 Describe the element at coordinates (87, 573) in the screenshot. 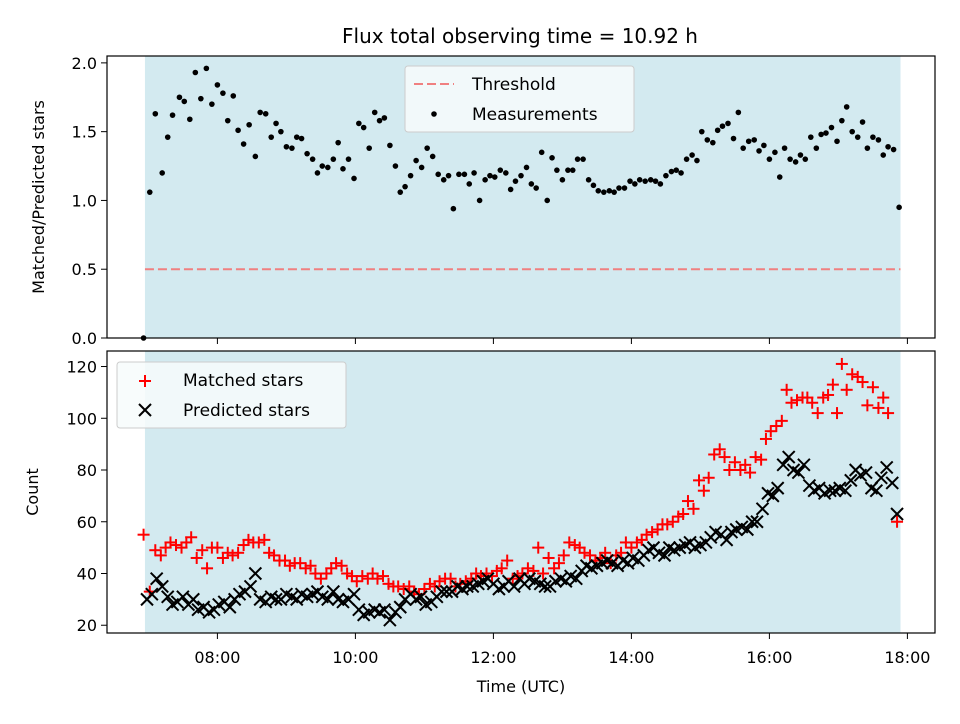

I see `count-y-tick-label: 40` at that location.